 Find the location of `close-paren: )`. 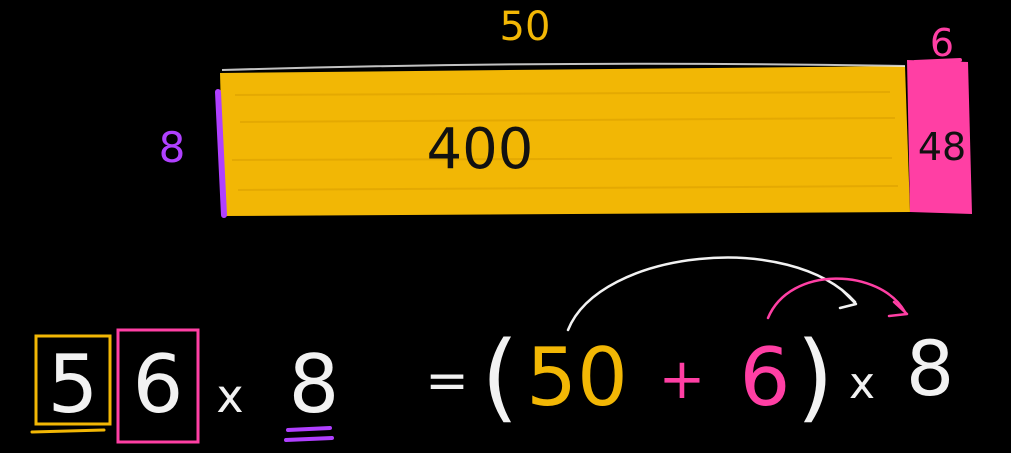

close-paren: ) is located at coordinates (814, 377).